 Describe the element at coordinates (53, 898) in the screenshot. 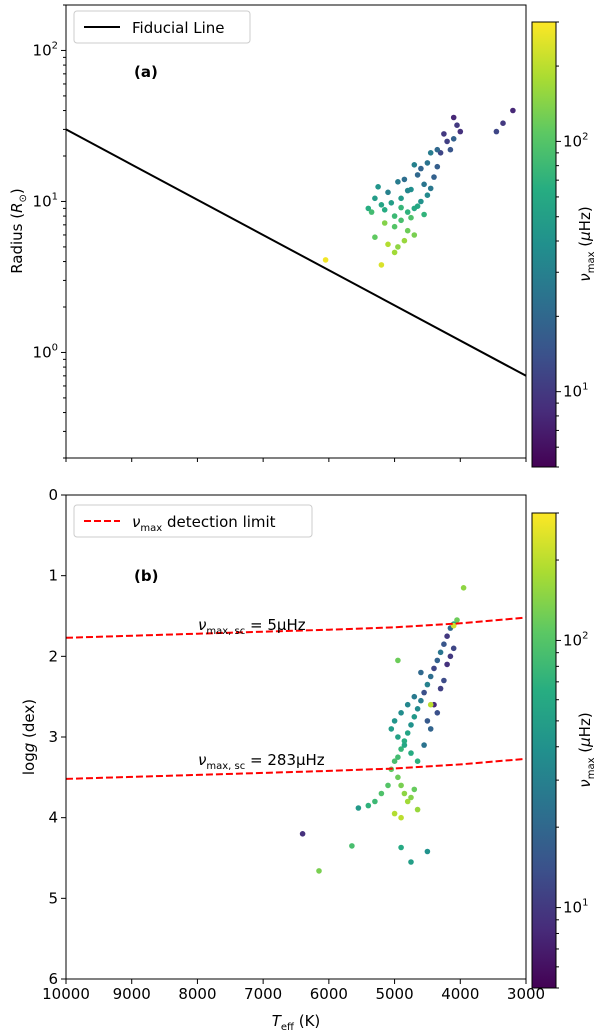

I see `y-tick-label: 5` at that location.